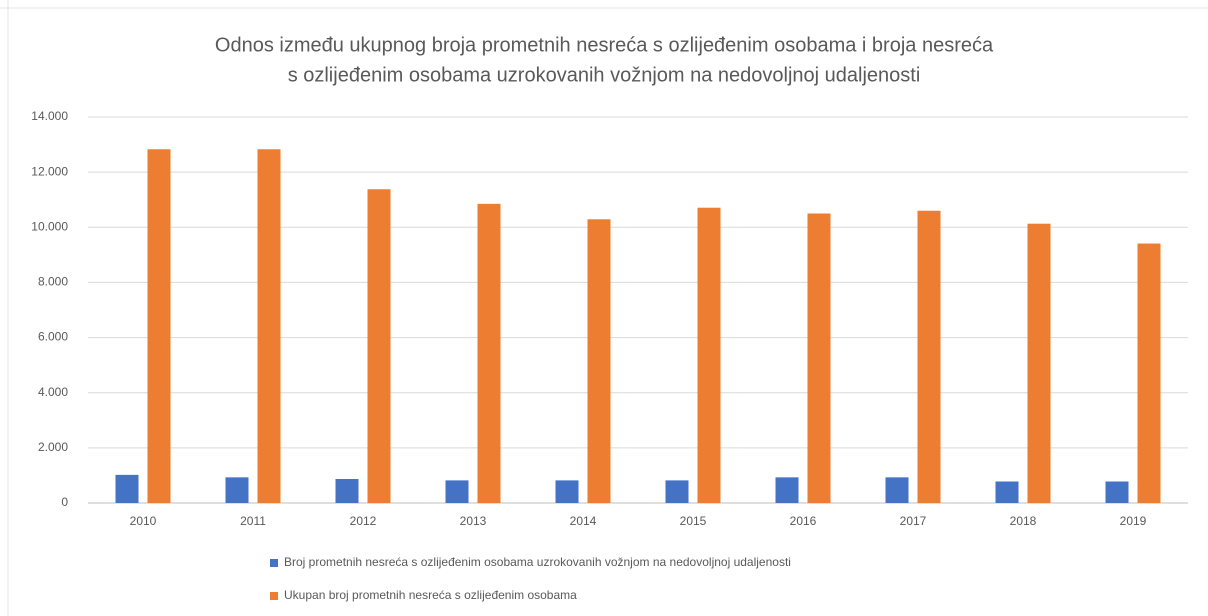 Image resolution: width=1208 pixels, height=616 pixels. What do you see at coordinates (1023, 521) in the screenshot?
I see `x-tick-label: 2018` at bounding box center [1023, 521].